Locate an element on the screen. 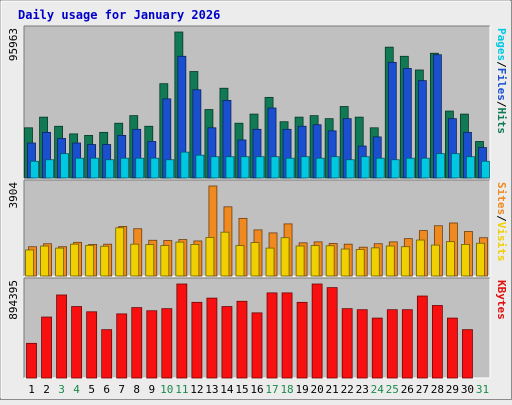 The height and width of the screenshot is (405, 512). day-label: 26 is located at coordinates (407, 389).